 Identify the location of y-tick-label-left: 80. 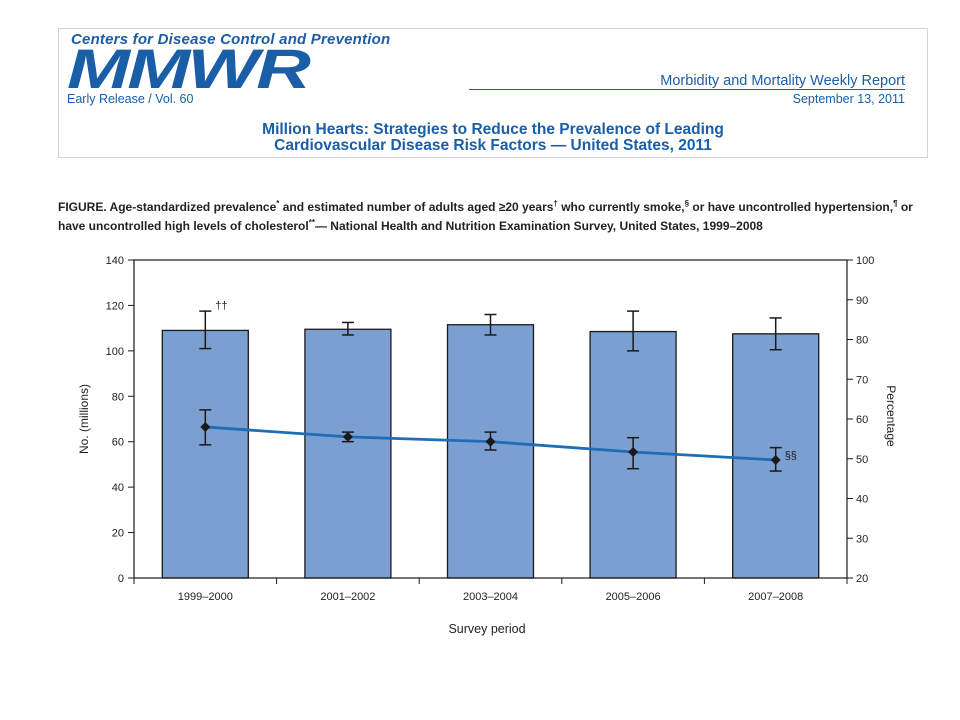
(118, 397).